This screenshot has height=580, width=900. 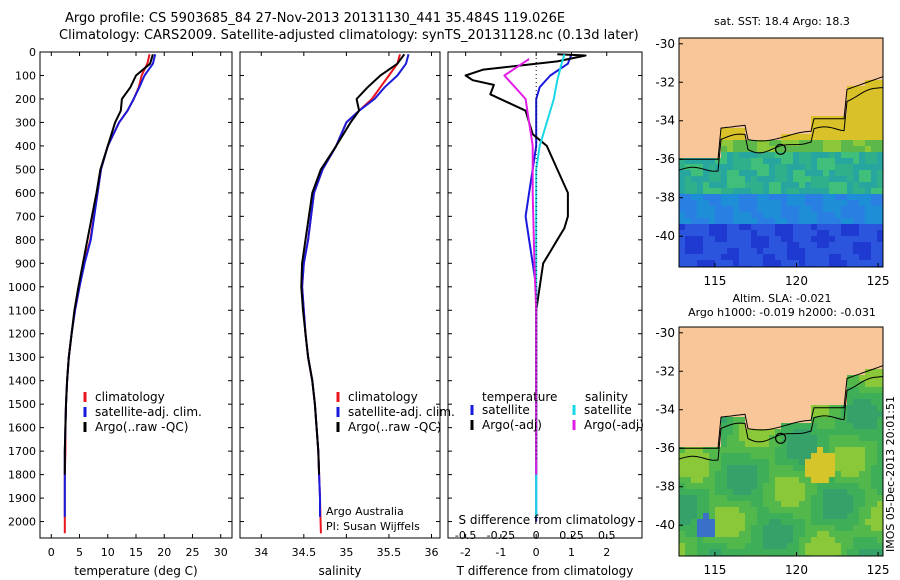 I want to click on map-frame-sla-map, so click(x=781, y=441).